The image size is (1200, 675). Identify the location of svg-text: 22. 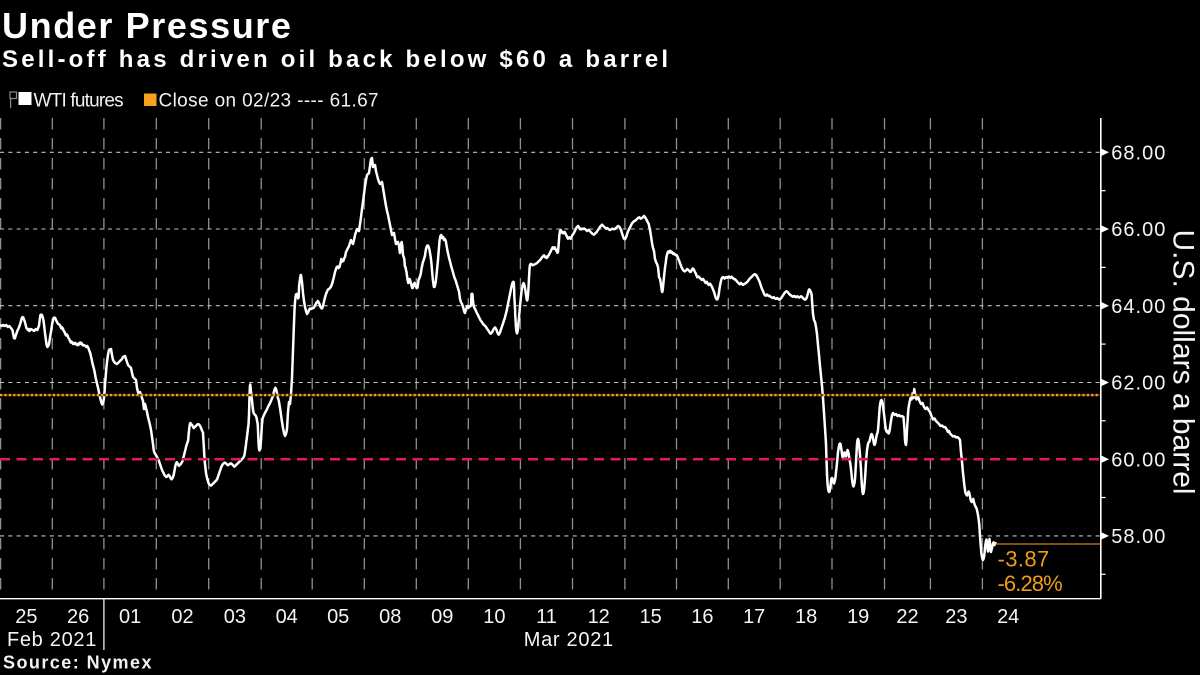
(907, 617).